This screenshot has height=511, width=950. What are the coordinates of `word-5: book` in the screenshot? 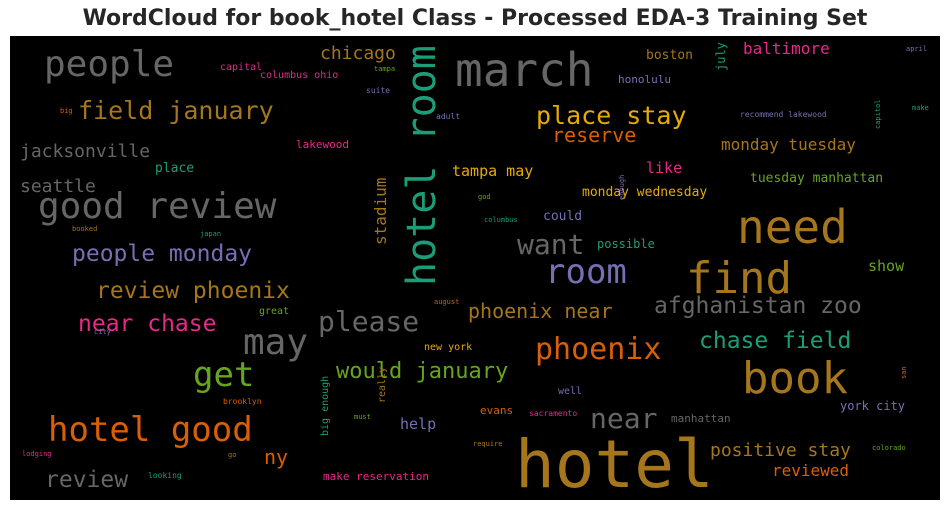 It's located at (795, 378).